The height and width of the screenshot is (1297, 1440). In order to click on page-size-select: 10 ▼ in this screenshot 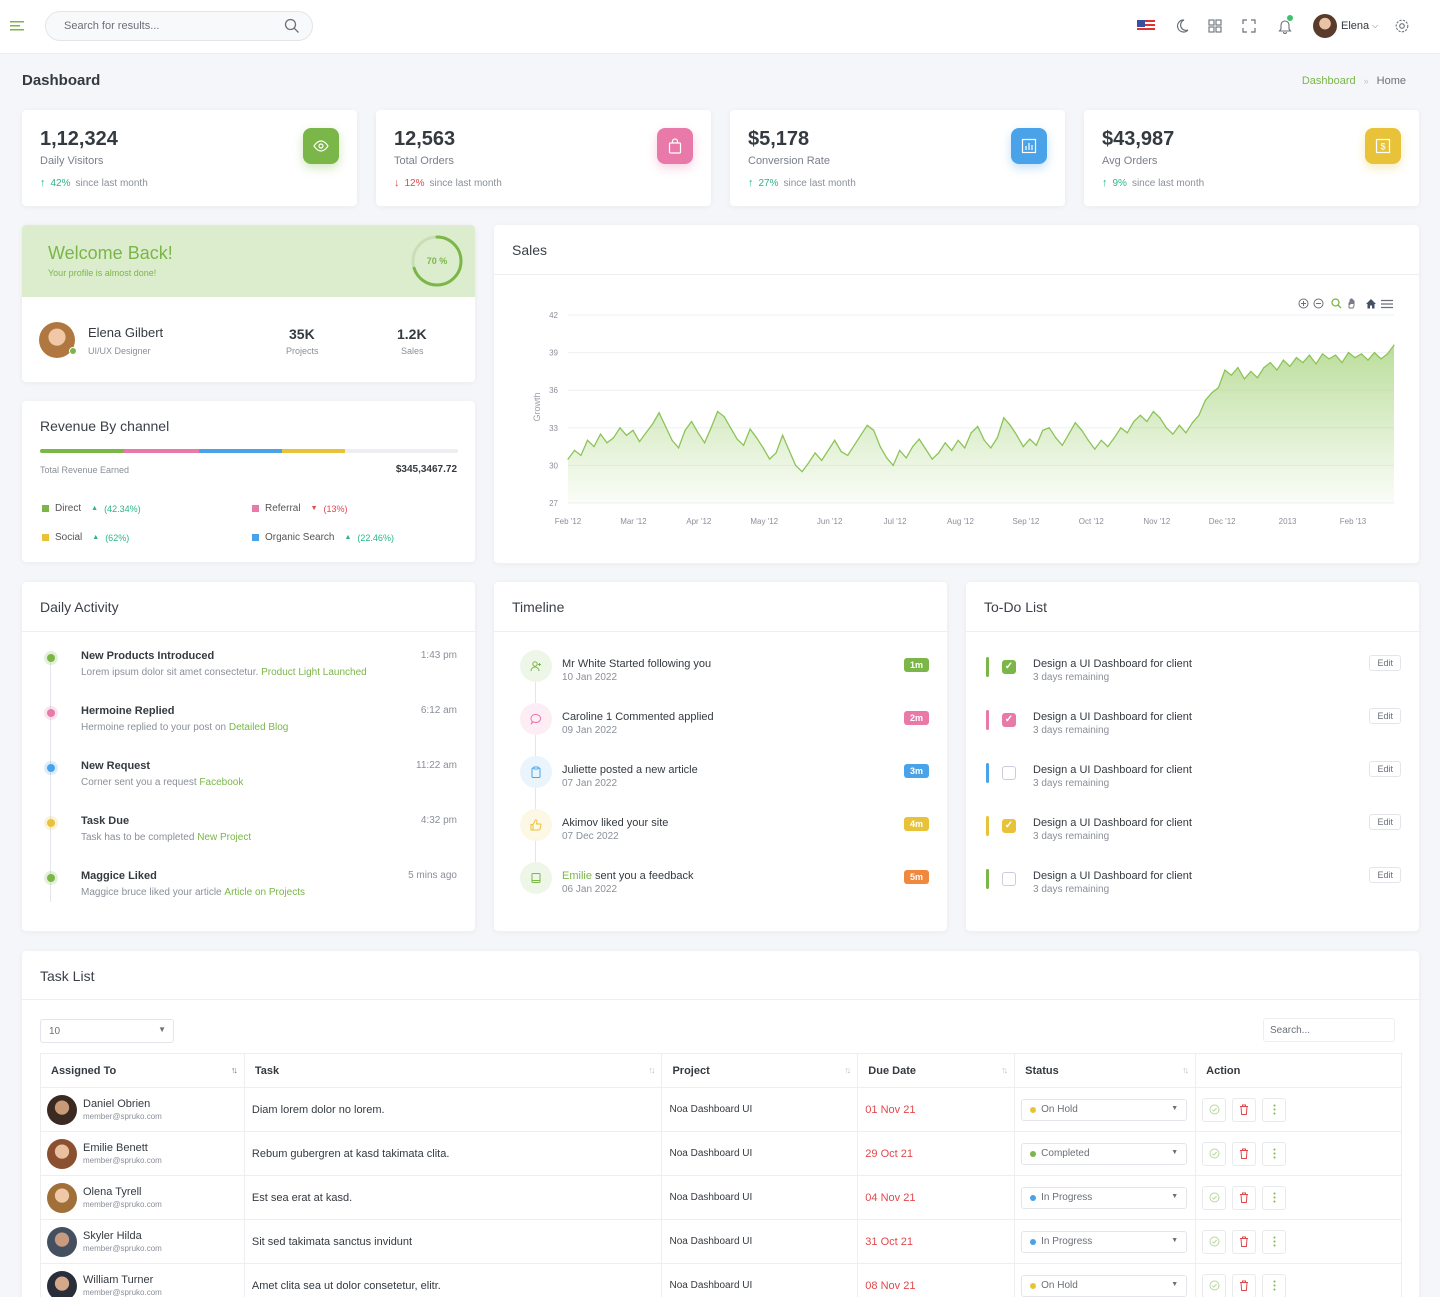, I will do `click(107, 1031)`.